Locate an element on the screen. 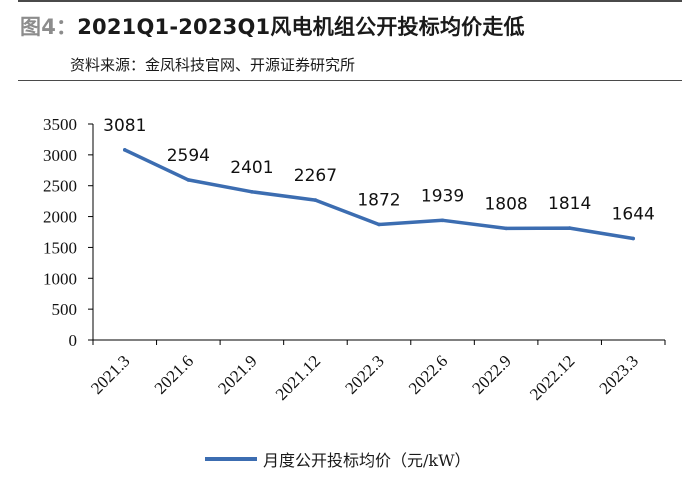 The width and height of the screenshot is (700, 490). header-top-rule is located at coordinates (350, 1).